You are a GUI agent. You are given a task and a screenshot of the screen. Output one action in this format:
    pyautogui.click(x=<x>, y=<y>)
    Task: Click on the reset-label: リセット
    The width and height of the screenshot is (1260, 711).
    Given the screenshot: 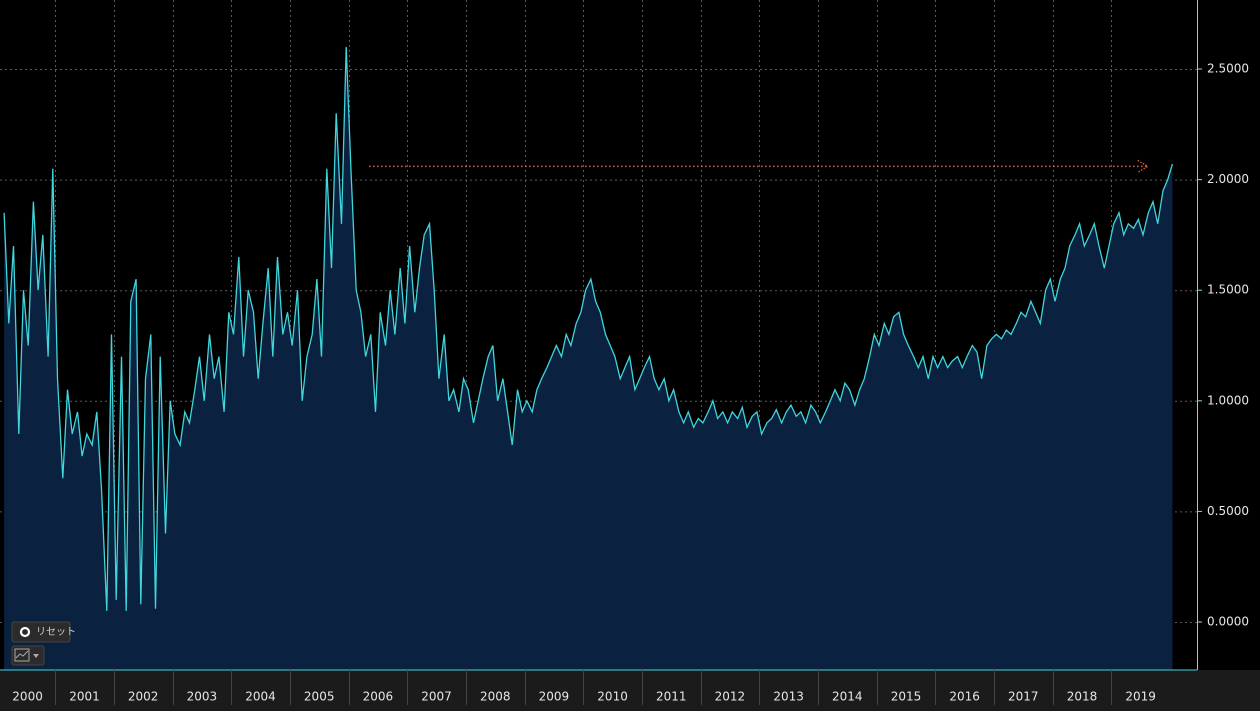 What is the action you would take?
    pyautogui.click(x=56, y=632)
    